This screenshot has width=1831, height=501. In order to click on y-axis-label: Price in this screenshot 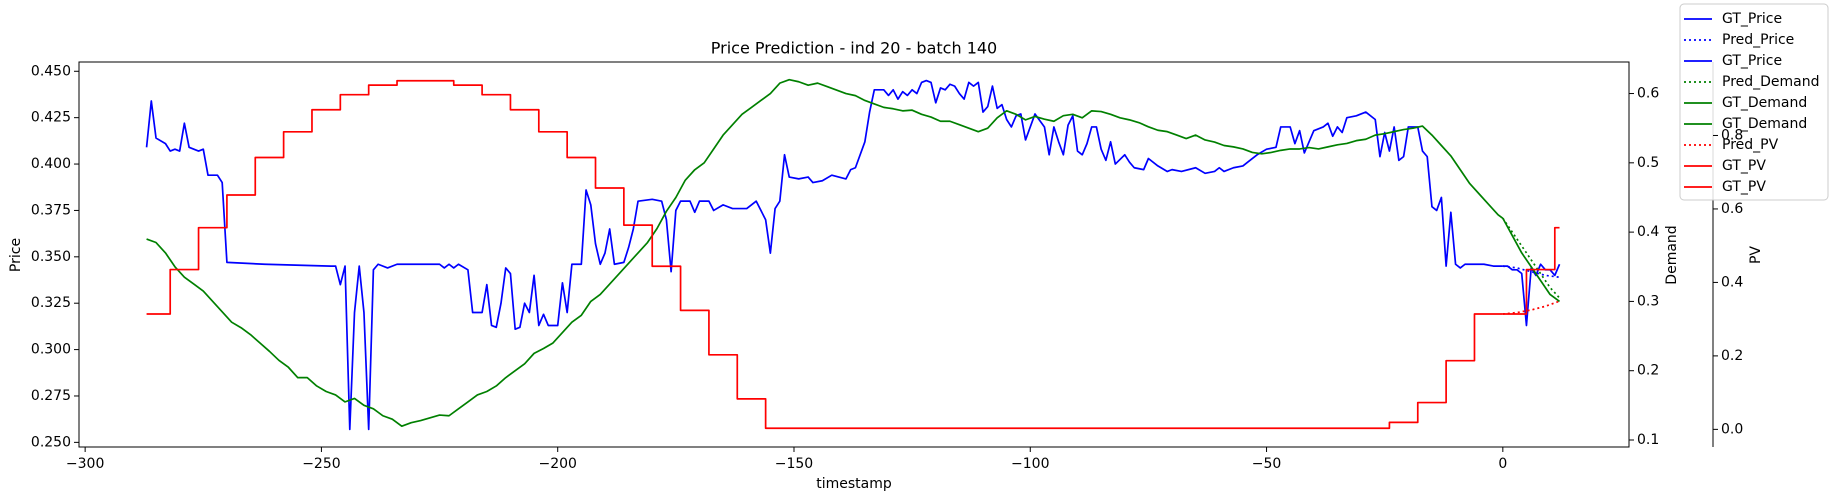, I will do `click(16, 255)`.